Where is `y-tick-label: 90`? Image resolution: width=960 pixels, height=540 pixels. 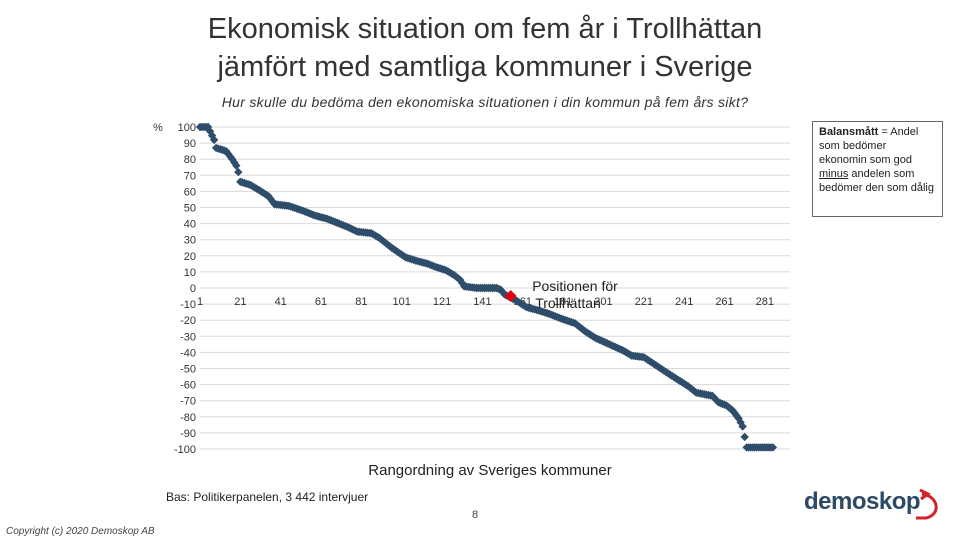
y-tick-label: 90 is located at coordinates (190, 144).